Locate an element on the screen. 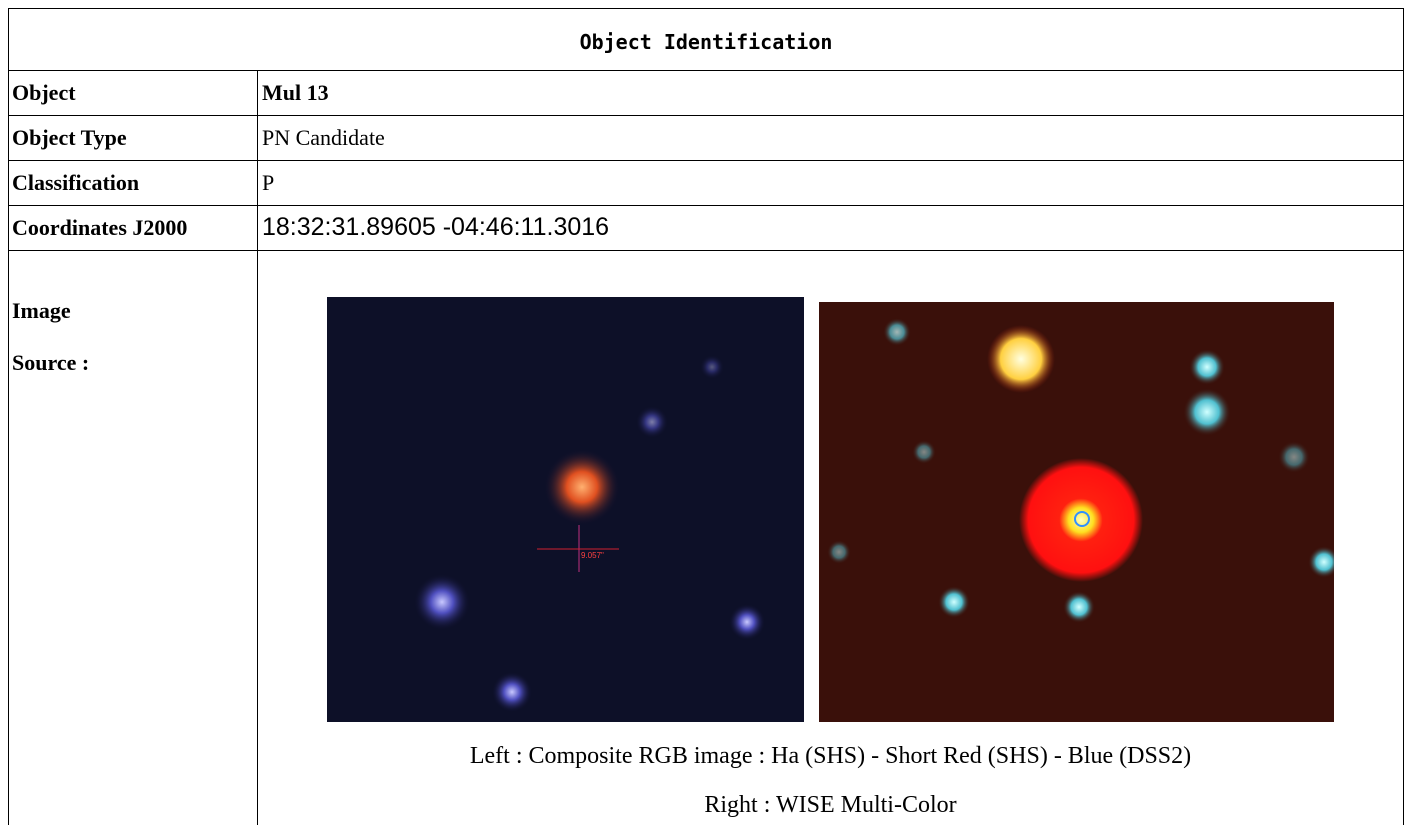  row-label: Object is located at coordinates (44, 92).